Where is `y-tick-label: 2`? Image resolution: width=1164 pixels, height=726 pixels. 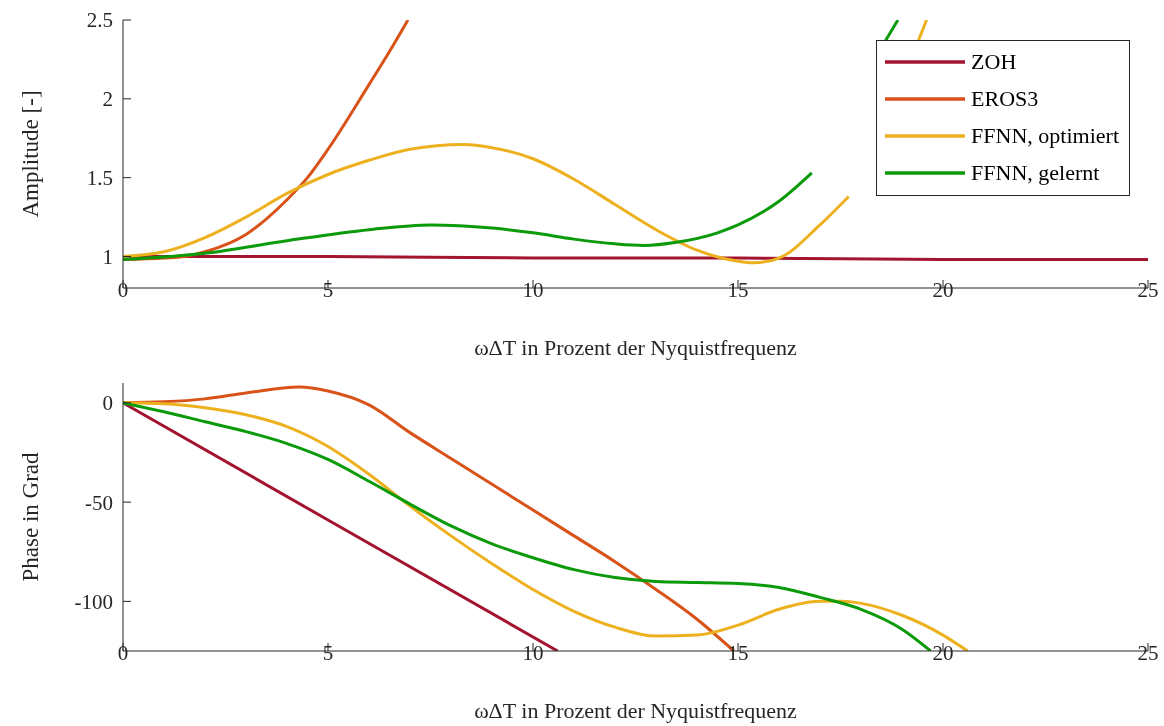 y-tick-label: 2 is located at coordinates (107, 99).